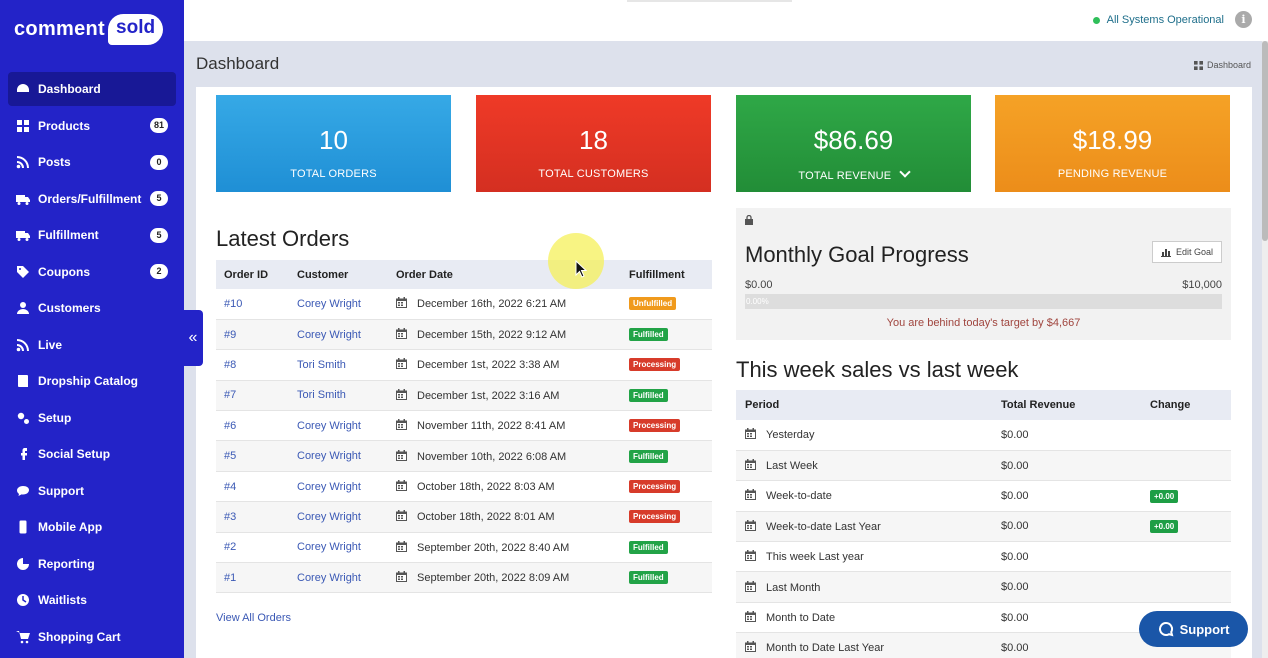  I want to click on support-chat-button: Support, so click(1193, 629).